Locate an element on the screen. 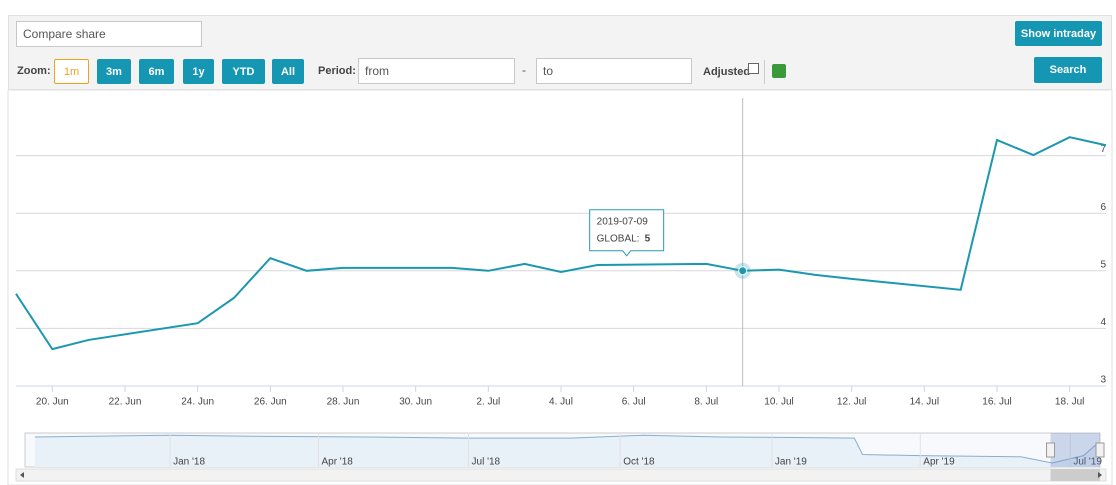  period-label: Period: is located at coordinates (337, 71).